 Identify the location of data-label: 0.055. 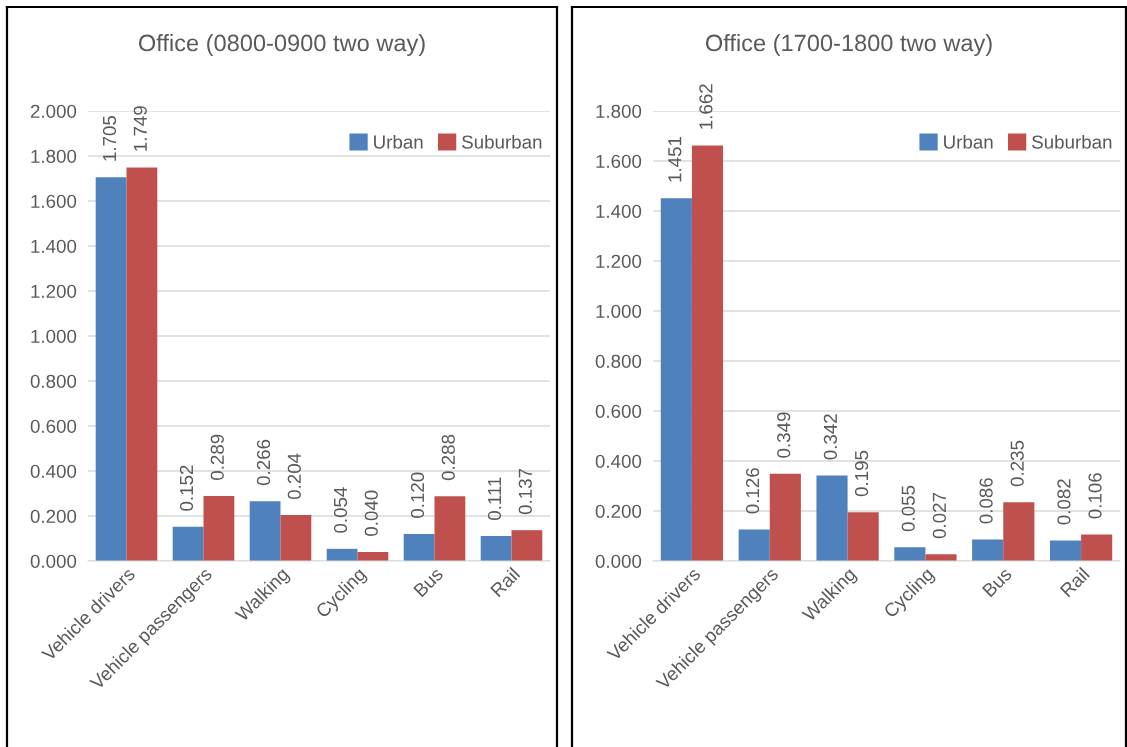
(908, 508).